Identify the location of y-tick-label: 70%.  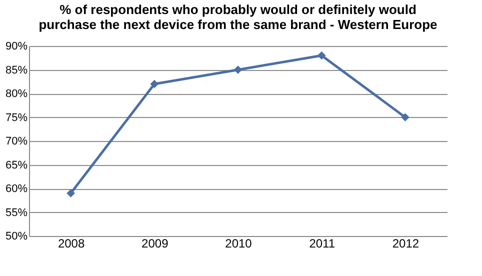
(16, 142).